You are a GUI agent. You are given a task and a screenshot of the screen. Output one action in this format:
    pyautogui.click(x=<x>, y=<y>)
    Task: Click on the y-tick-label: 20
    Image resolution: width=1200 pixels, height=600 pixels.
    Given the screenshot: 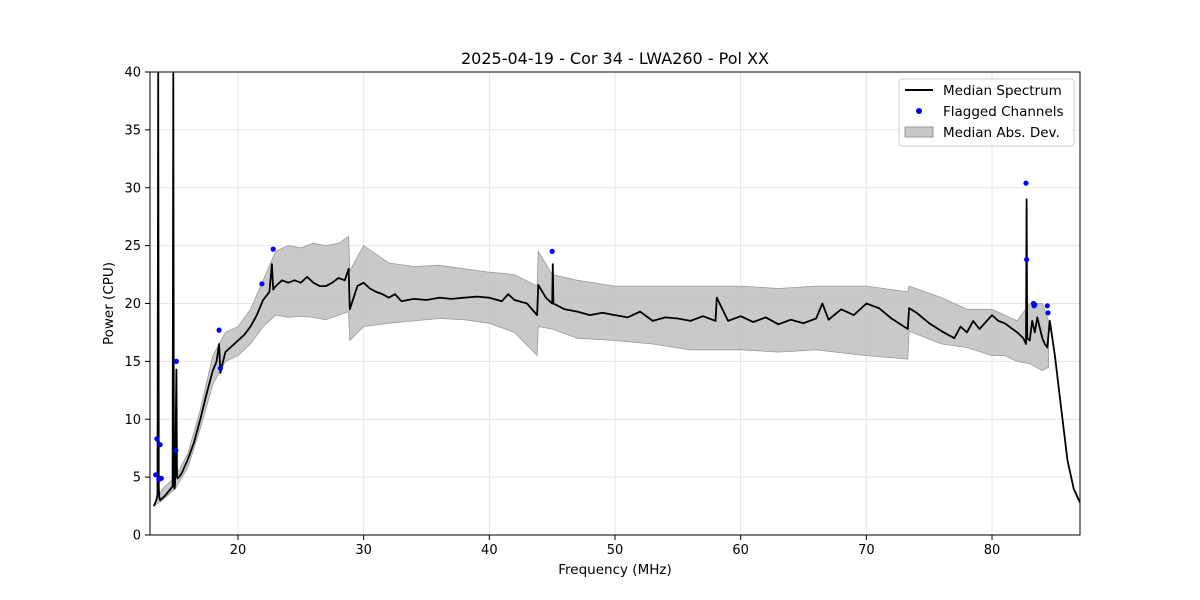 What is the action you would take?
    pyautogui.click(x=132, y=304)
    